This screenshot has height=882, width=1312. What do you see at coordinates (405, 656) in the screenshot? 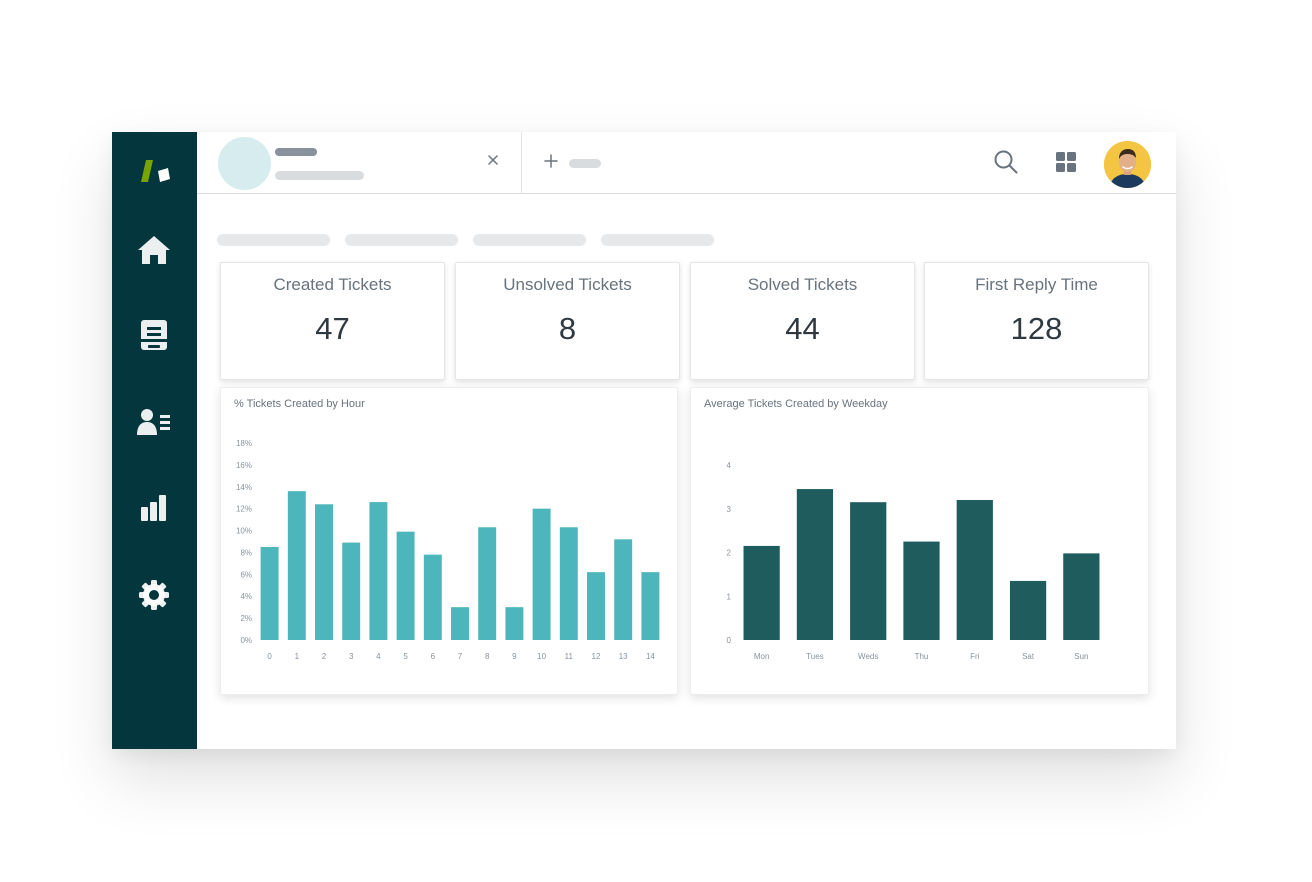
I see `x-tick-label: 5` at bounding box center [405, 656].